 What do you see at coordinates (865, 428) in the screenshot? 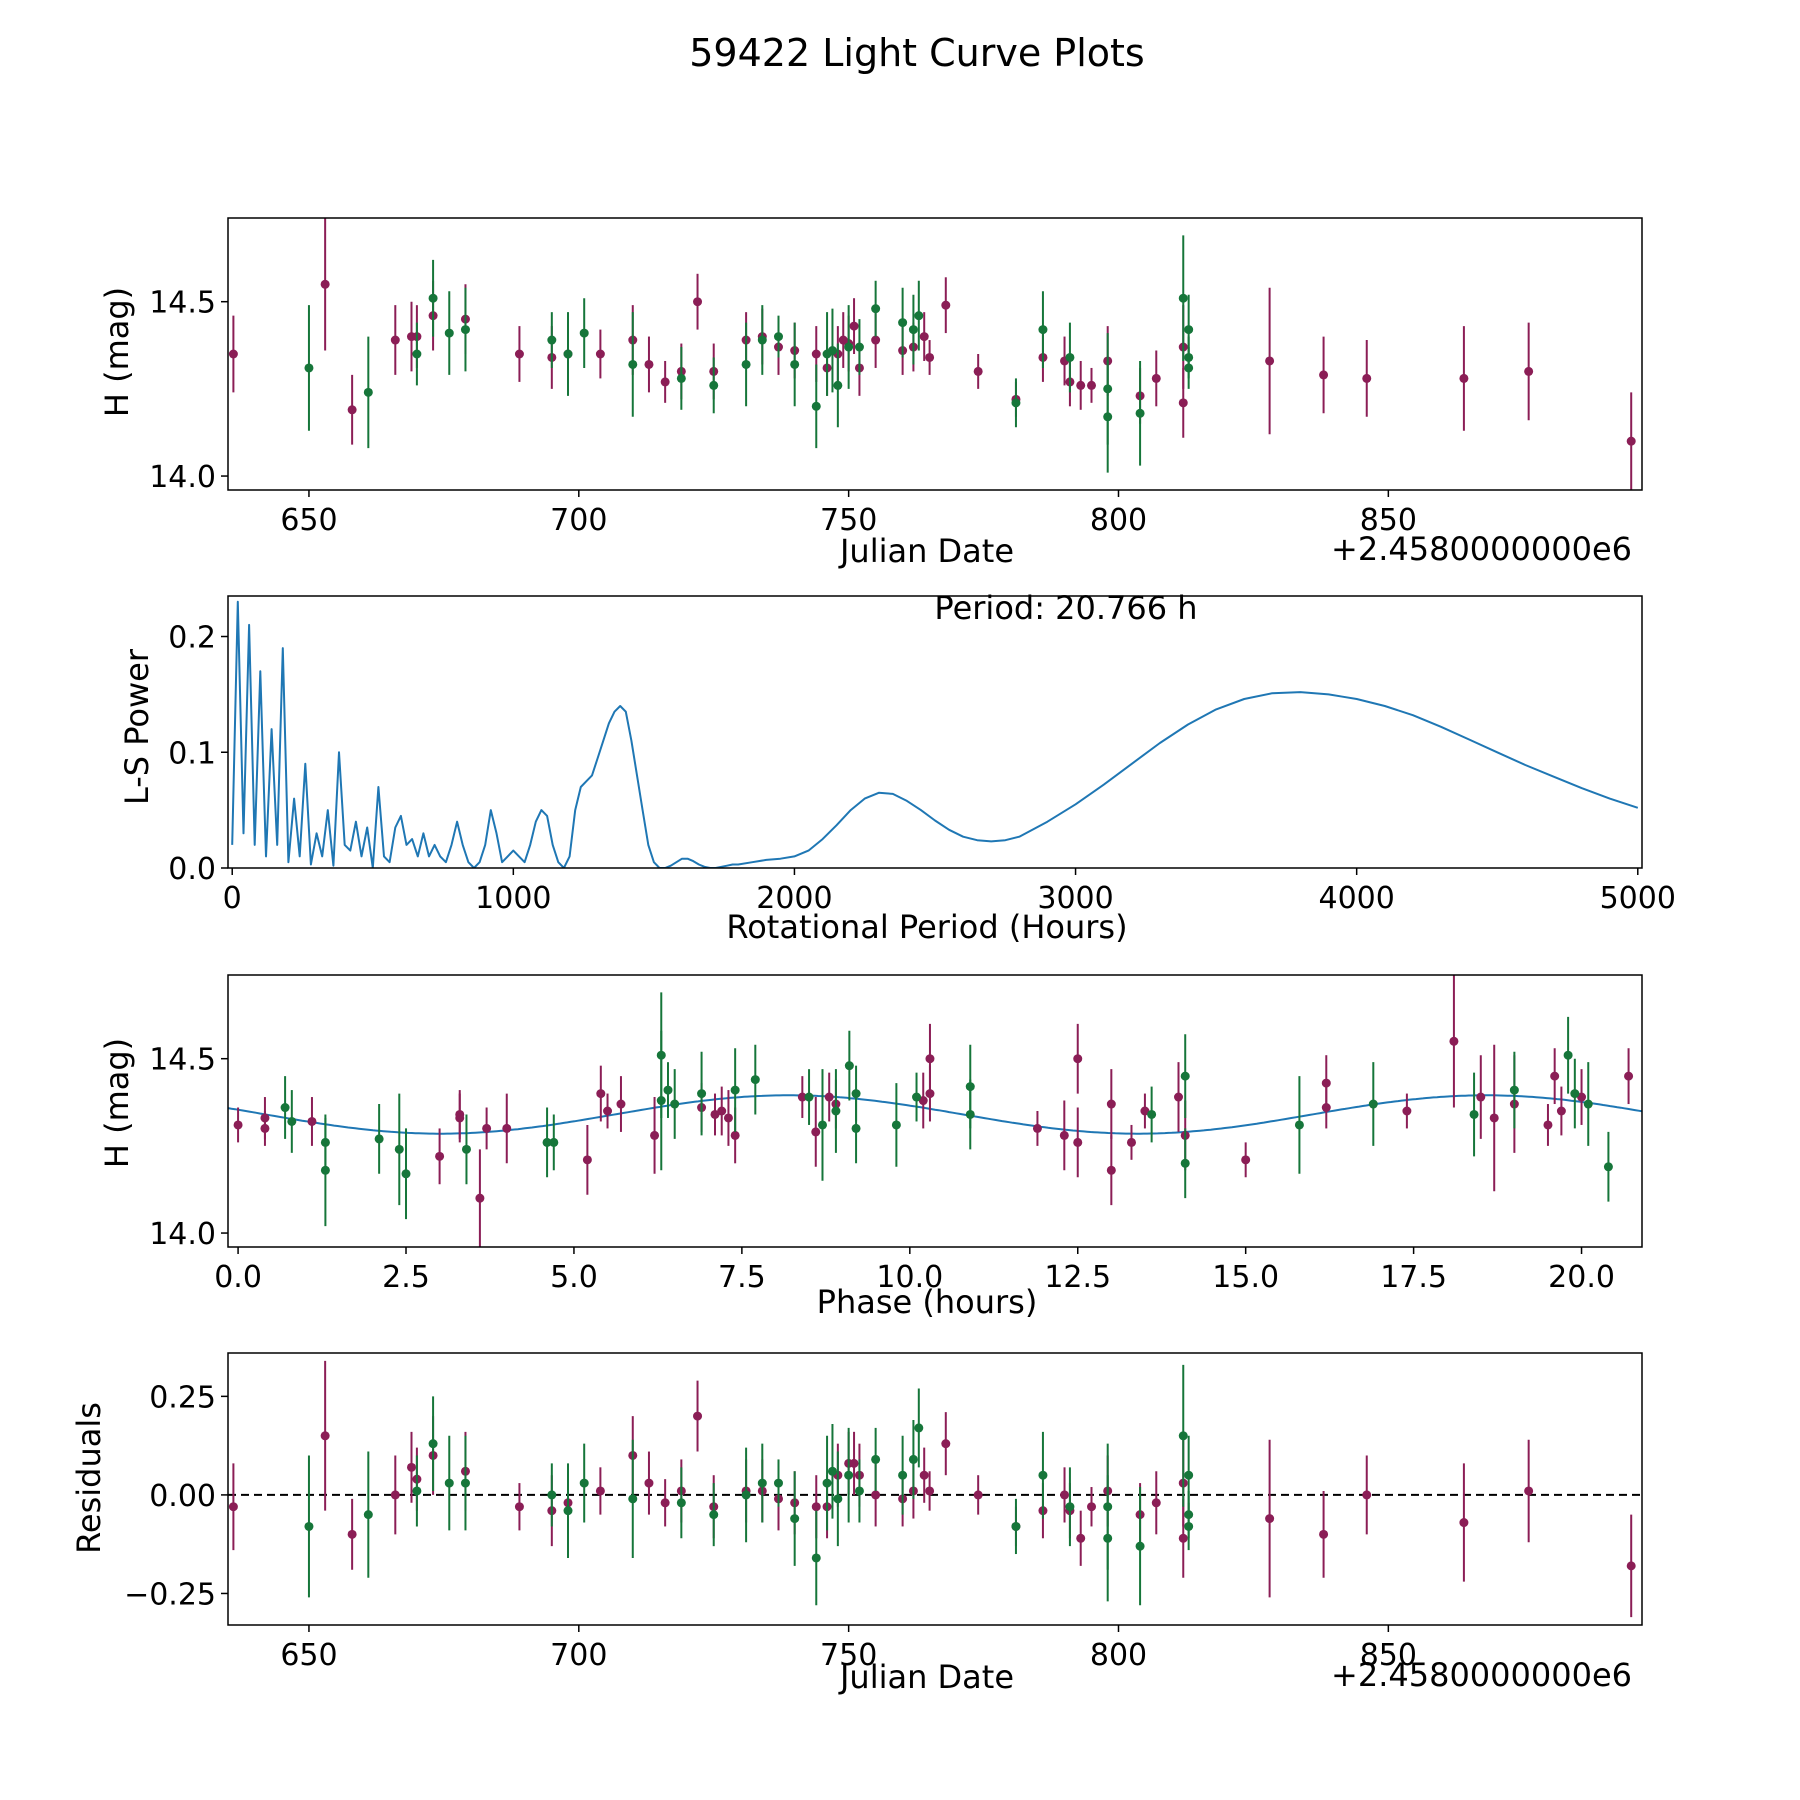
I see `panel-lightcurve: H (mag) Julian Date +2.4580000000e6` at bounding box center [865, 428].